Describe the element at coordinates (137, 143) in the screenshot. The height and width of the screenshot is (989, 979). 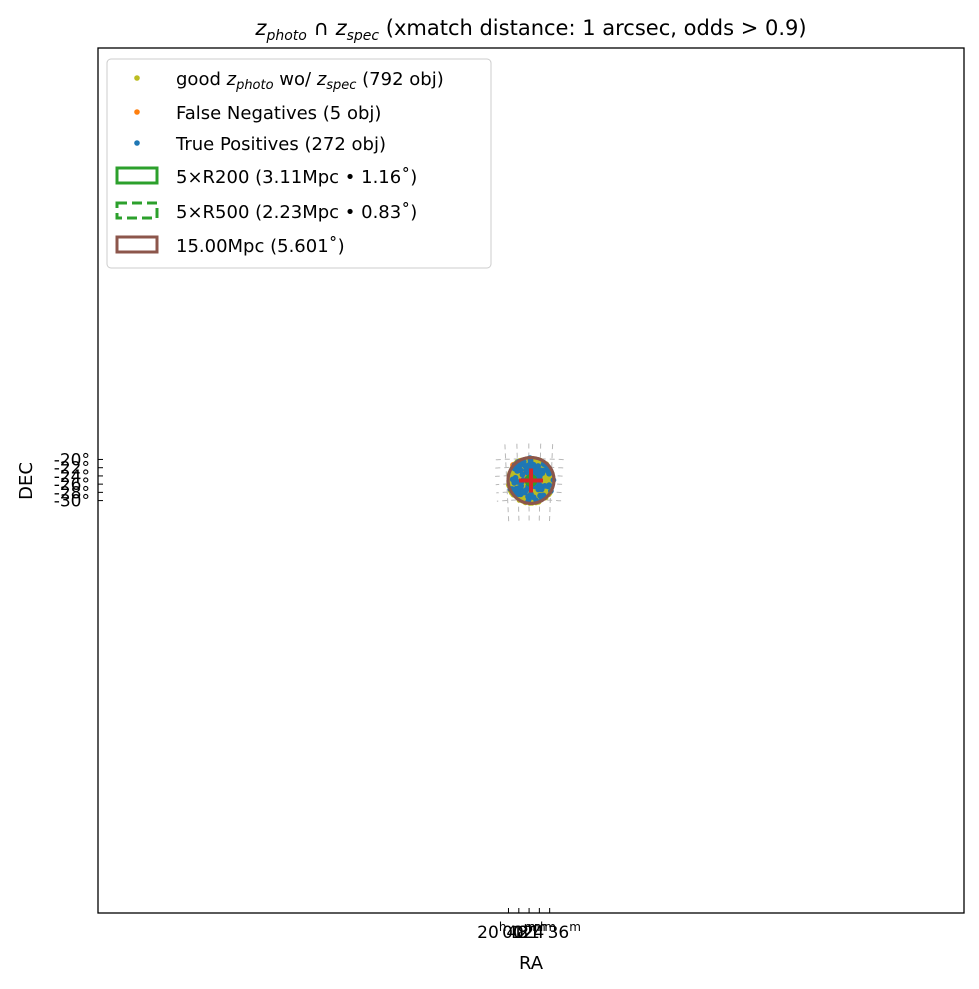
I see `legend-marker-true-positives` at that location.